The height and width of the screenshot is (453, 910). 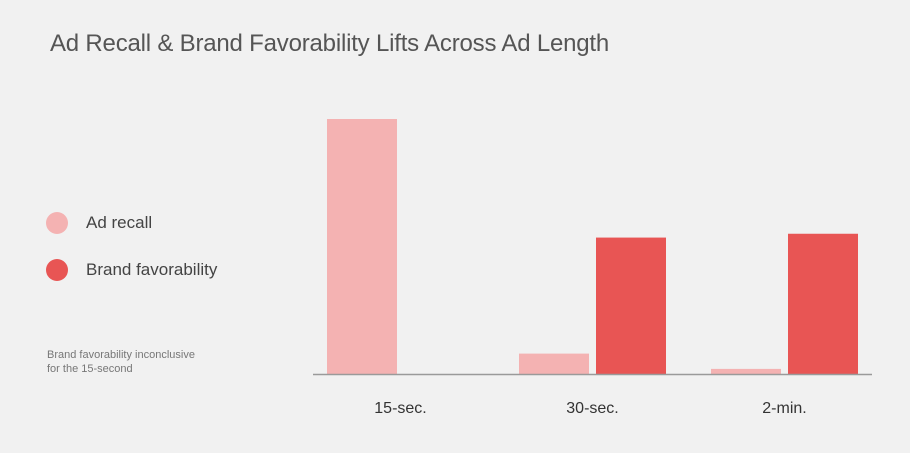 I want to click on x-tick-label: 15-sec., so click(x=400, y=408).